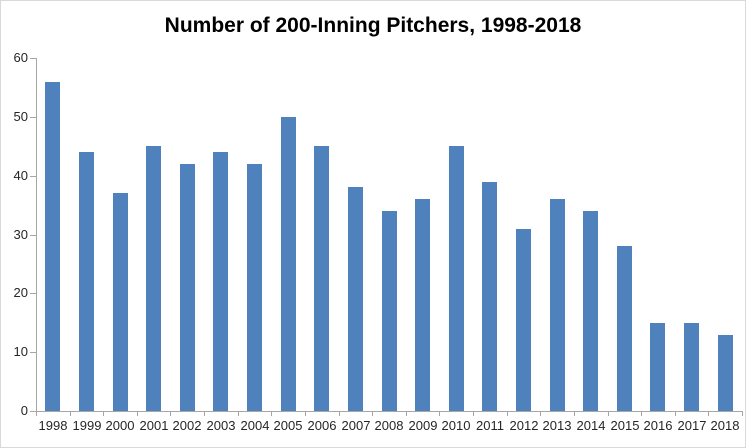  I want to click on x-tick-label: 2009, so click(423, 425).